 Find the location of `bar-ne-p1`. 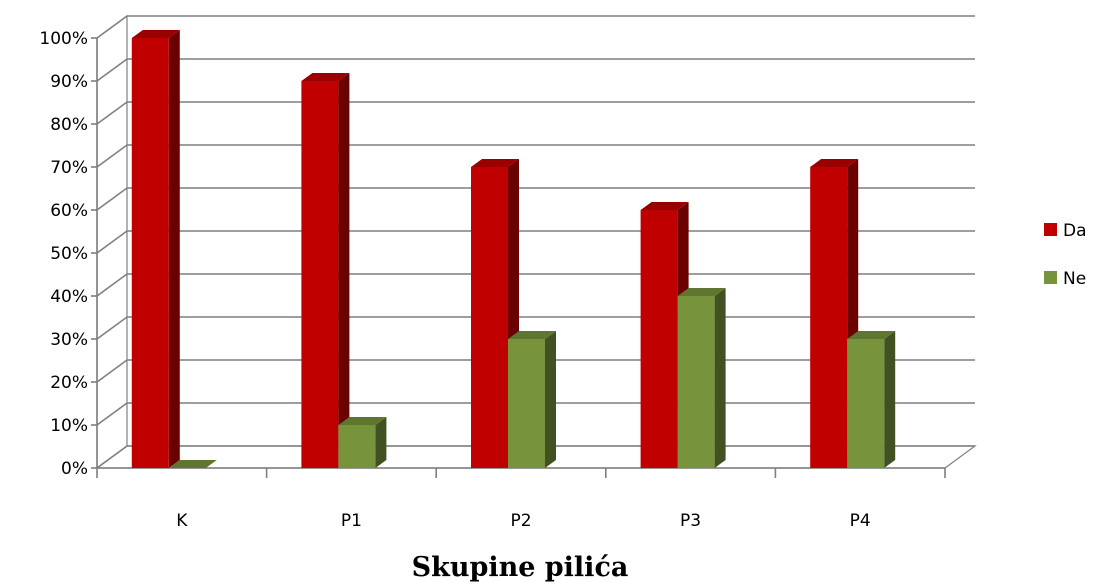

bar-ne-p1 is located at coordinates (362, 442).